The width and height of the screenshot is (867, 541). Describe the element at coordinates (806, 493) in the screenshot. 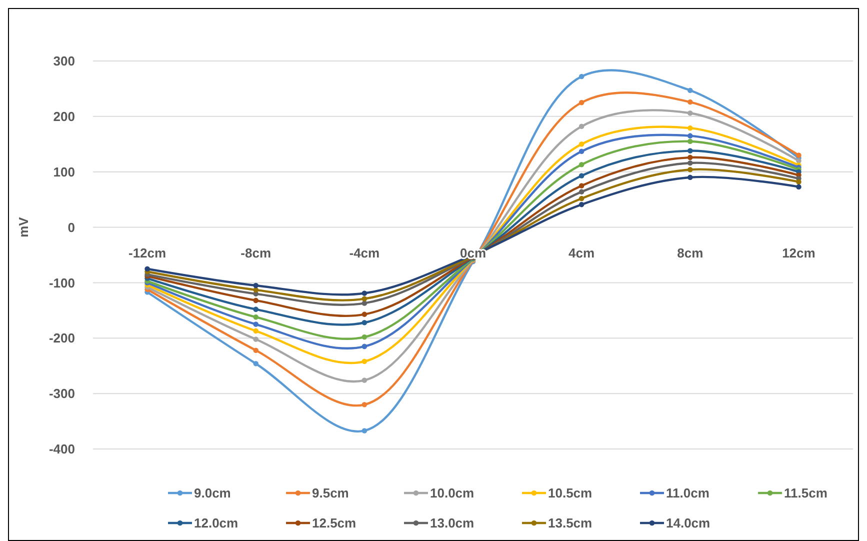

I see `legend-label: 11.5cm` at that location.